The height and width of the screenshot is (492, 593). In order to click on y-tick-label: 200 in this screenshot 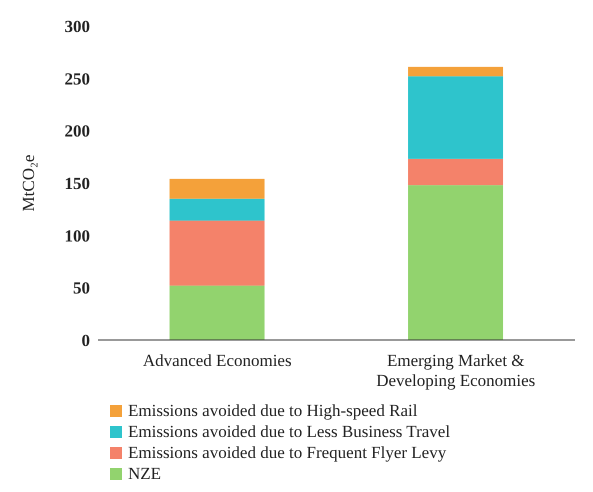, I will do `click(77, 131)`.